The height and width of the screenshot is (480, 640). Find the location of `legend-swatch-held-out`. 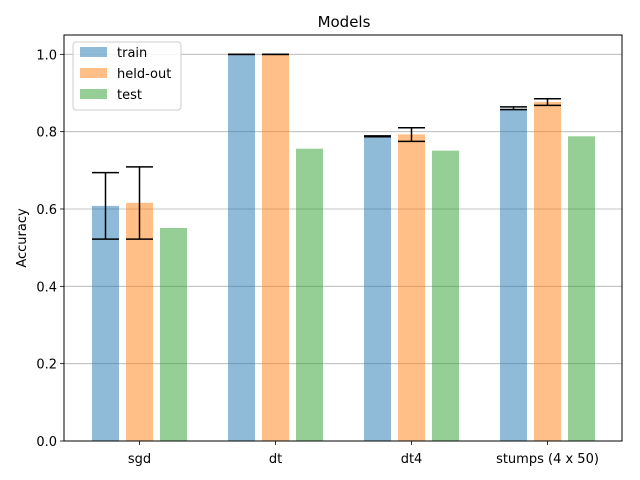

legend-swatch-held-out is located at coordinates (93, 73).